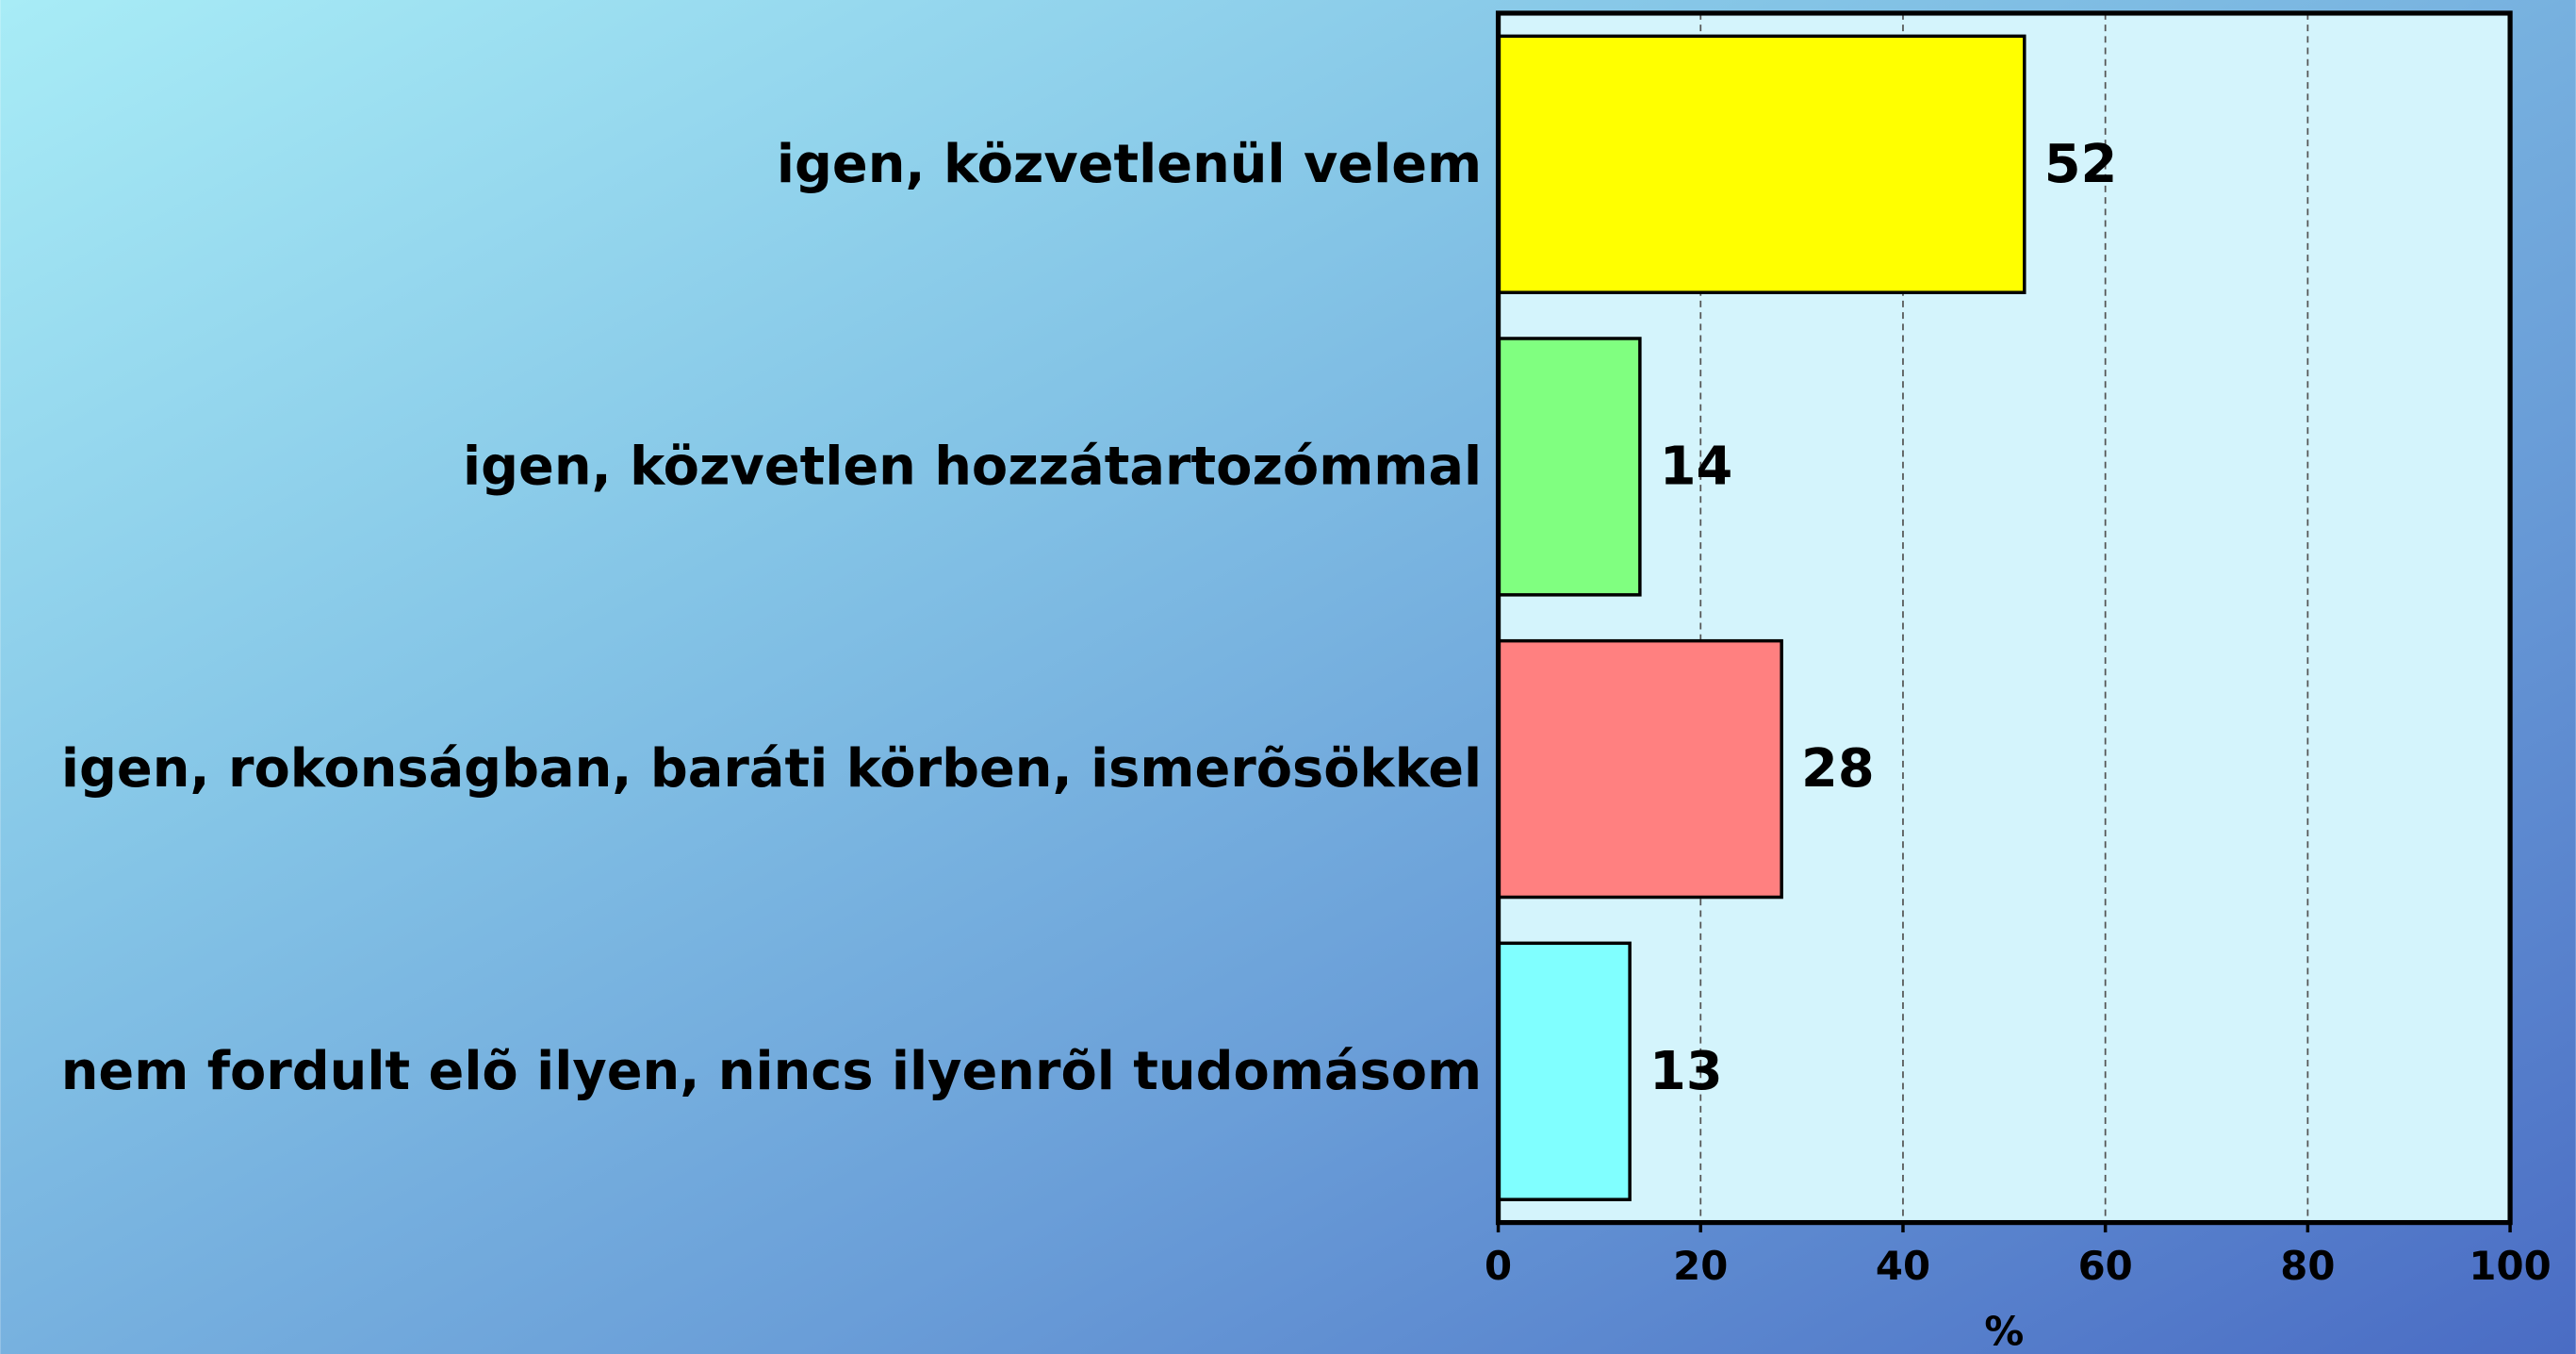 This screenshot has width=2576, height=1354. I want to click on x-tick-label: 80, so click(2307, 1266).